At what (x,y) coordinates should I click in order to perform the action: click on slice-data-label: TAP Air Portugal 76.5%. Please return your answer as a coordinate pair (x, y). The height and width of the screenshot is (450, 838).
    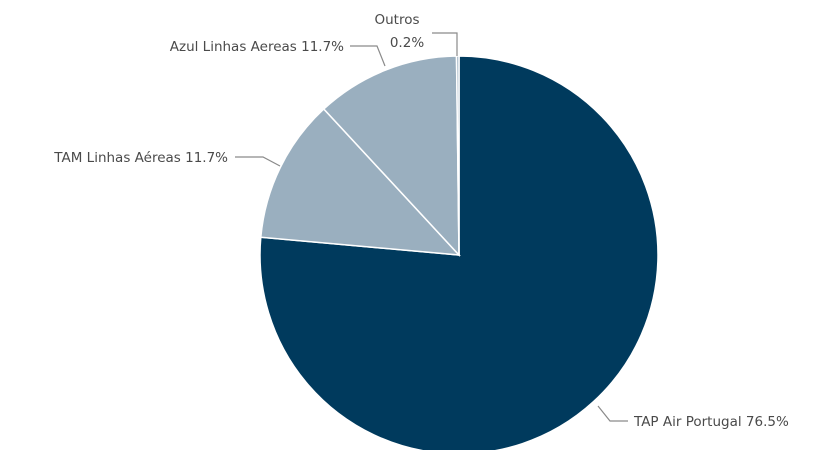
    Looking at the image, I should click on (711, 422).